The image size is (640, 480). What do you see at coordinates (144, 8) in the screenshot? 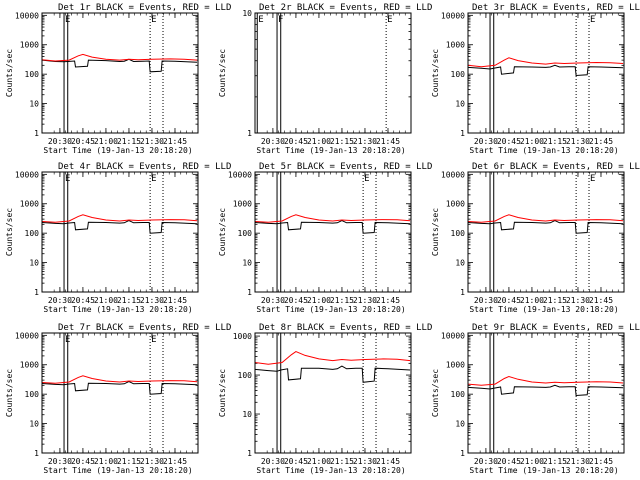
I see `panel-title: Det 1r BLACK = Events, RED = LLD` at bounding box center [144, 8].